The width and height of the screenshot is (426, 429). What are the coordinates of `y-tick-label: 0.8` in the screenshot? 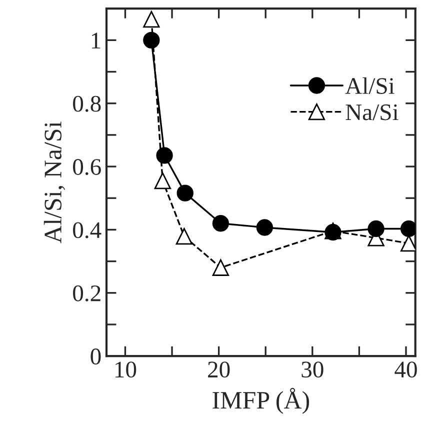 It's located at (87, 104).